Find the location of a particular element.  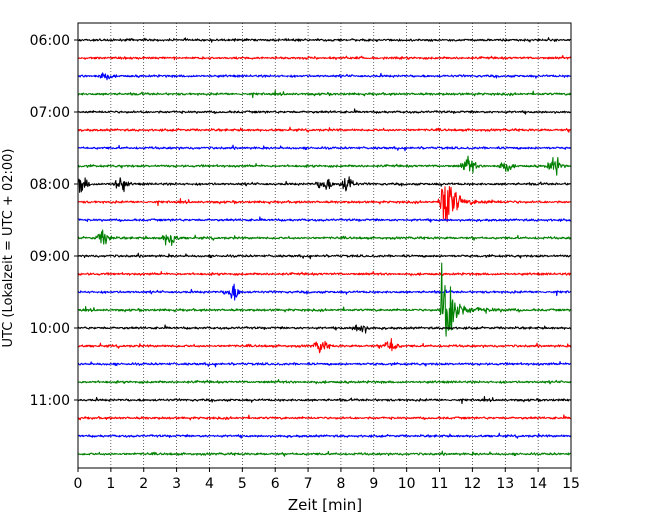

x-tick-label: 4 is located at coordinates (209, 484).